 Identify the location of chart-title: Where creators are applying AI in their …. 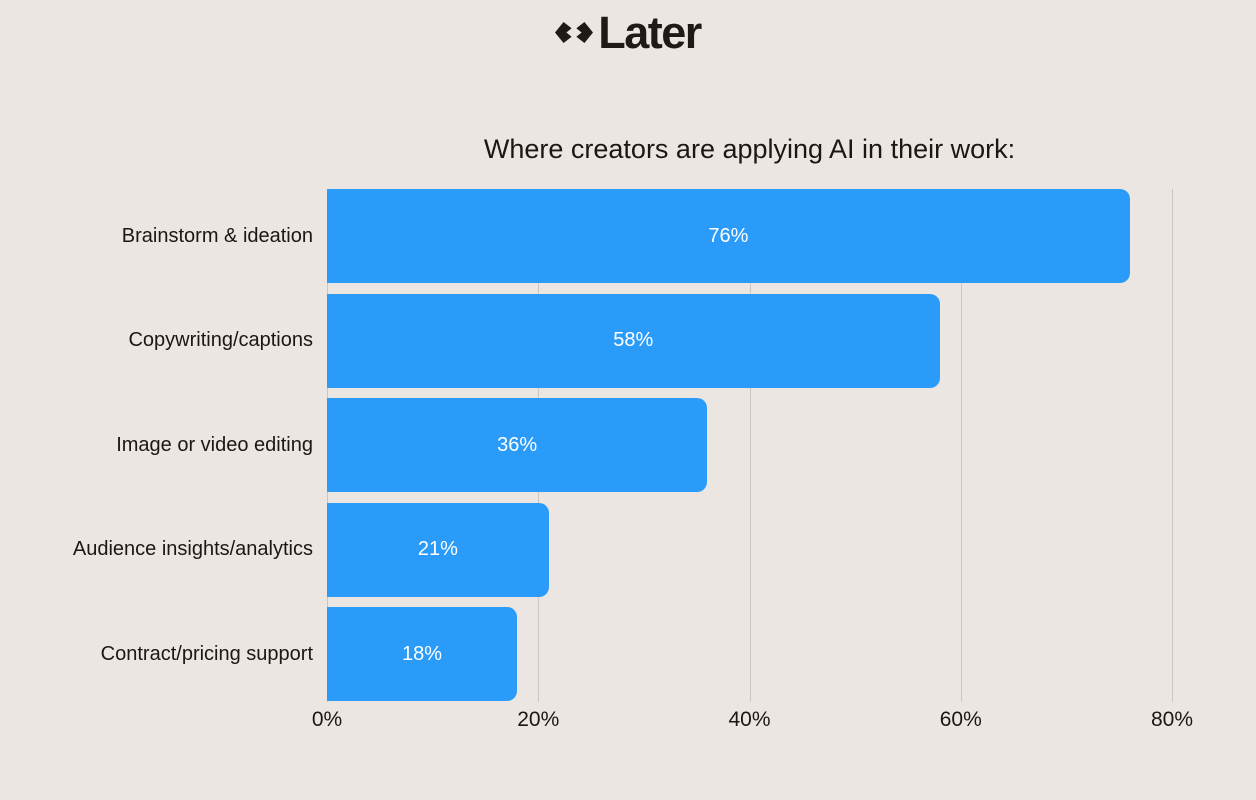
(749, 149).